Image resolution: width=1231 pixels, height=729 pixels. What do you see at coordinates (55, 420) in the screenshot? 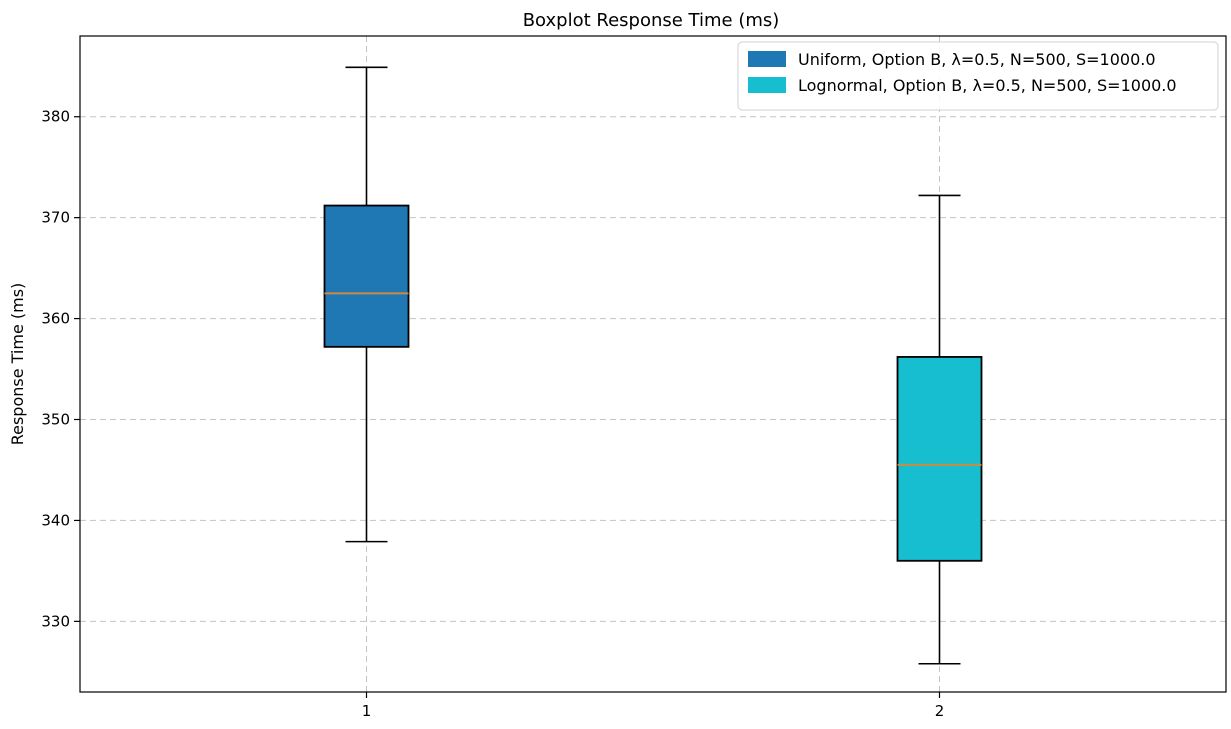
I see `y-tick-label: 350` at bounding box center [55, 420].